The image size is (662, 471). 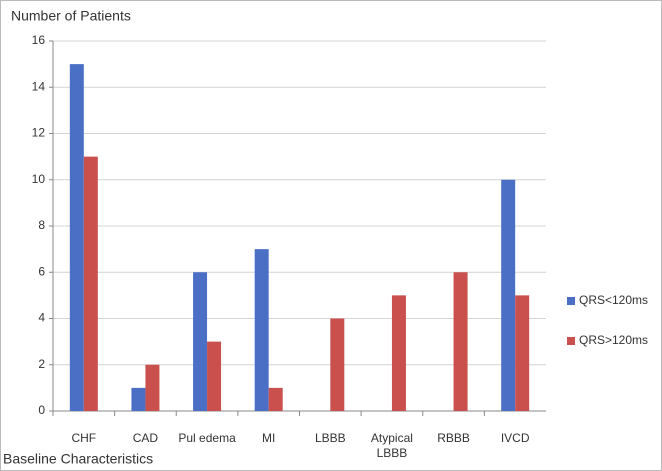 I want to click on x-tick-label: LBBB, so click(x=330, y=438).